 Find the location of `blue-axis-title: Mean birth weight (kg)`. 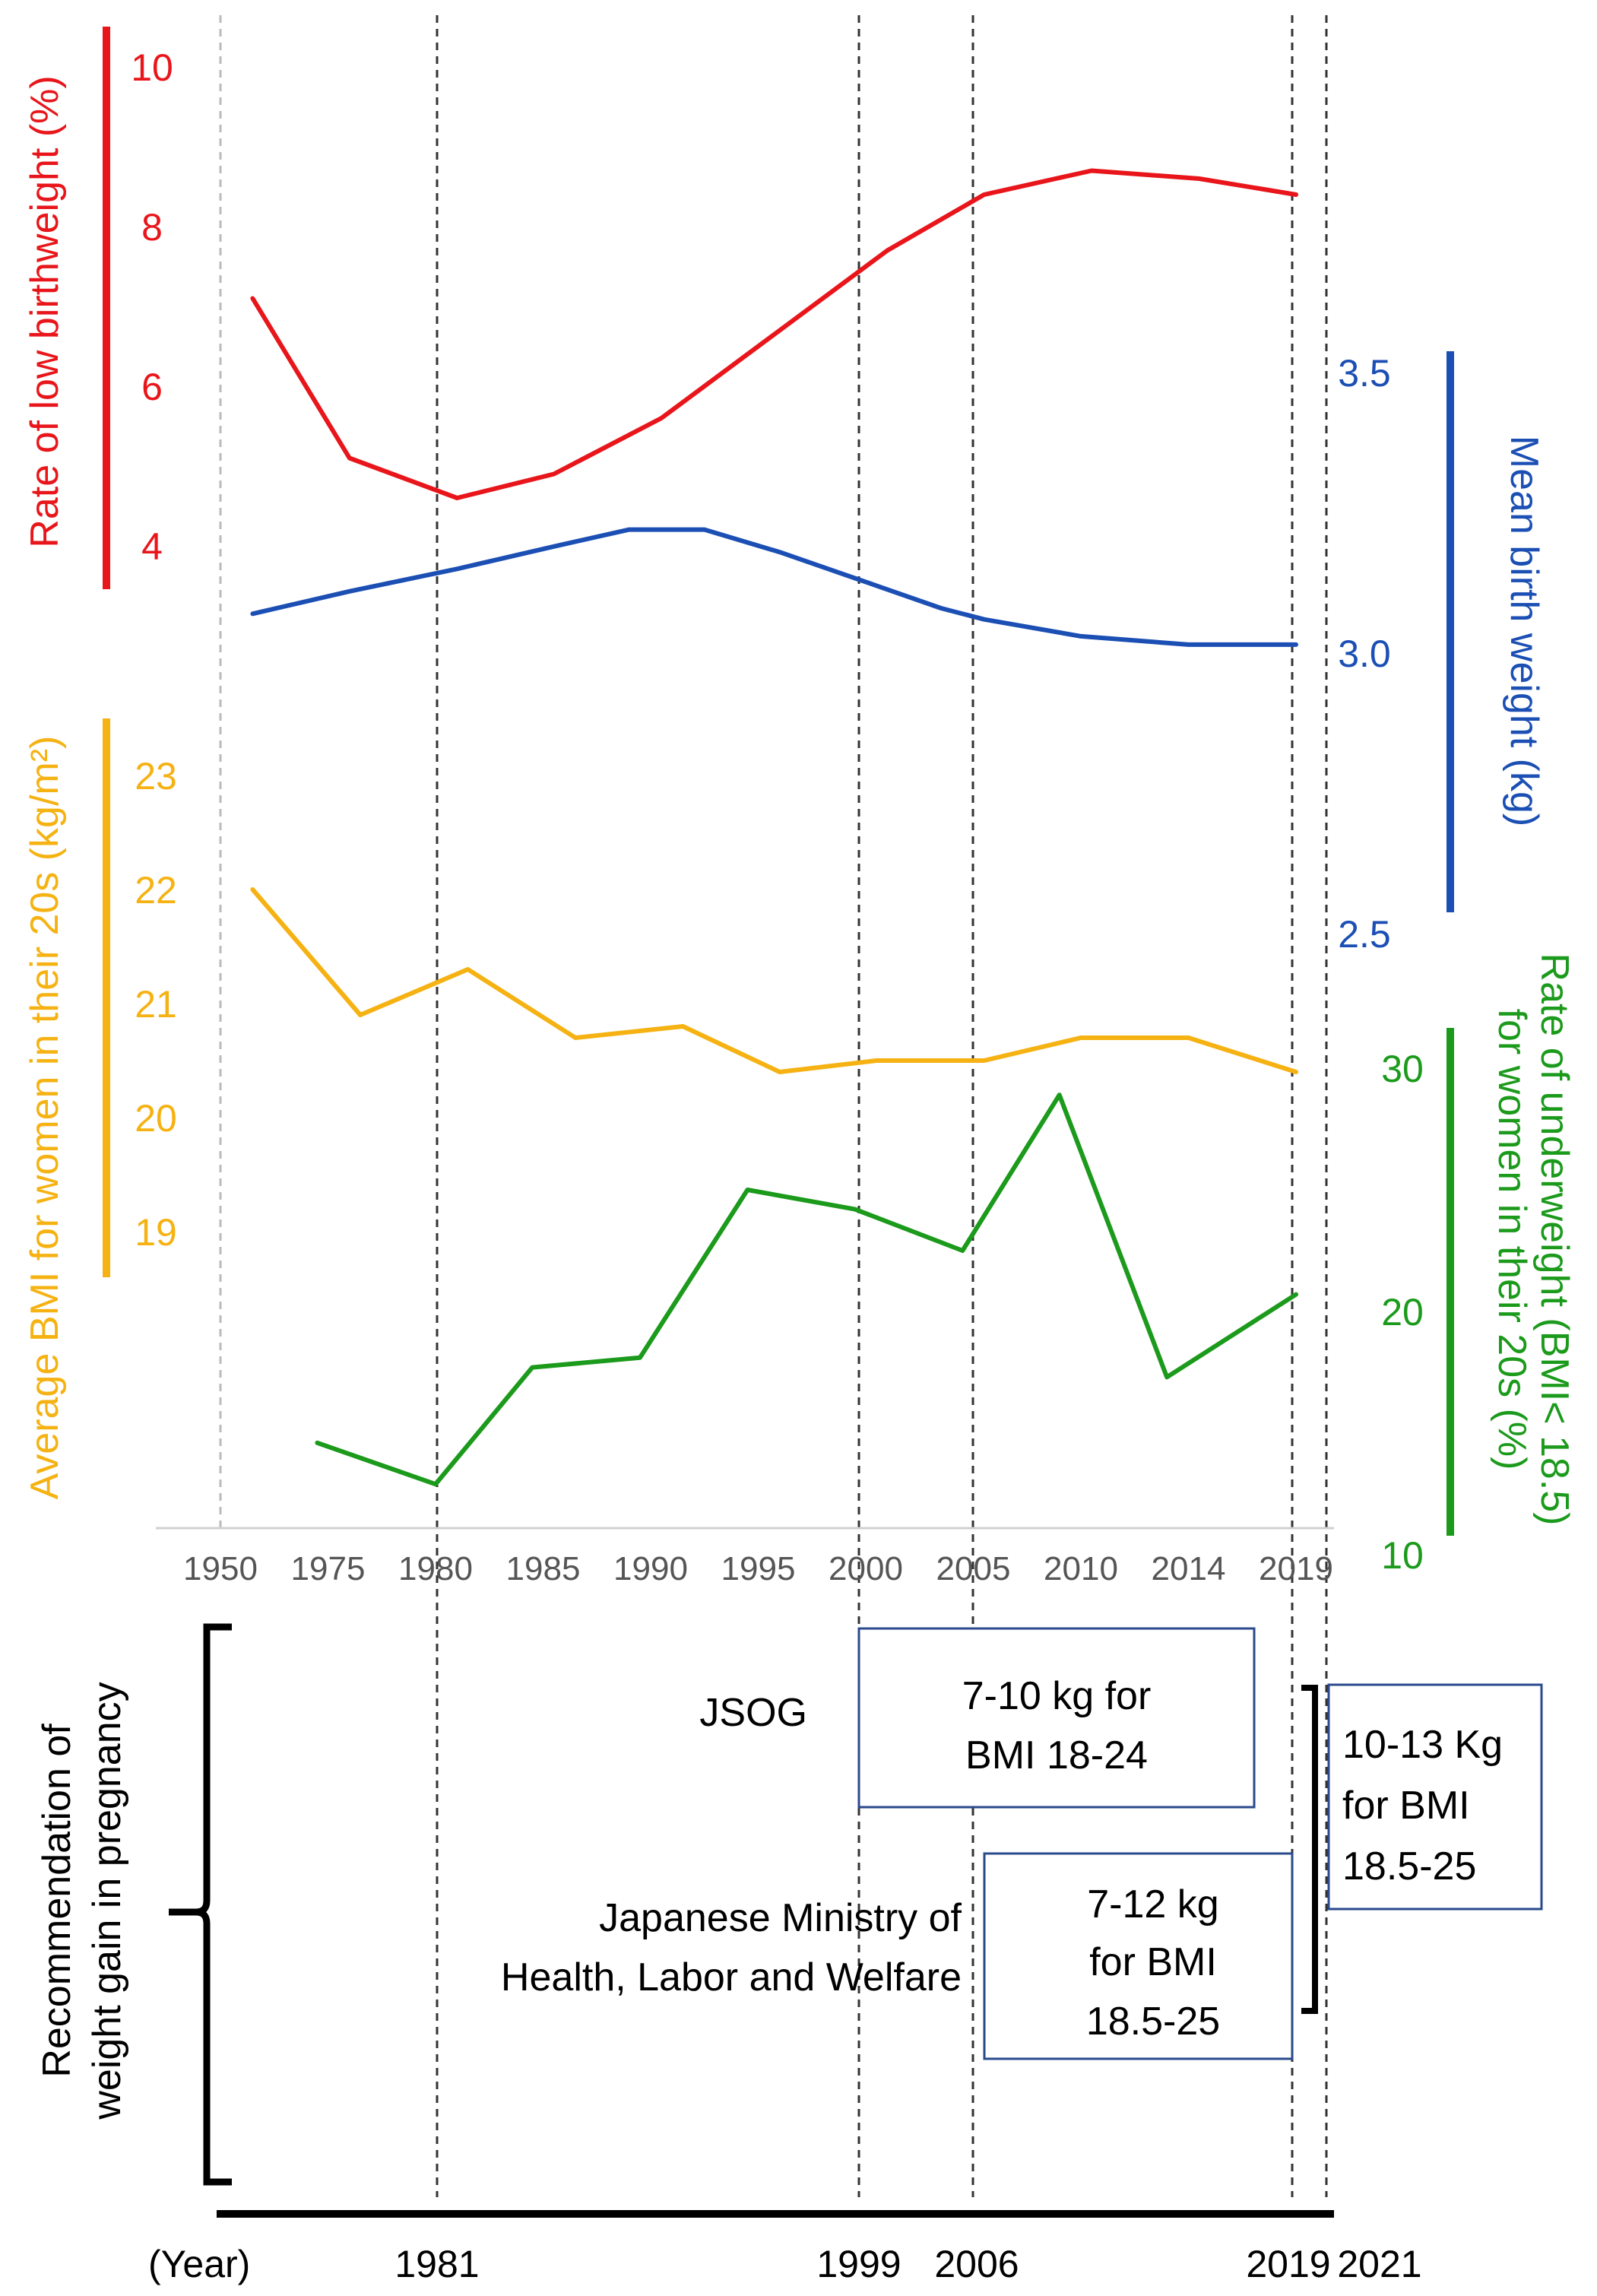

blue-axis-title: Mean birth weight (kg) is located at coordinates (1524, 631).